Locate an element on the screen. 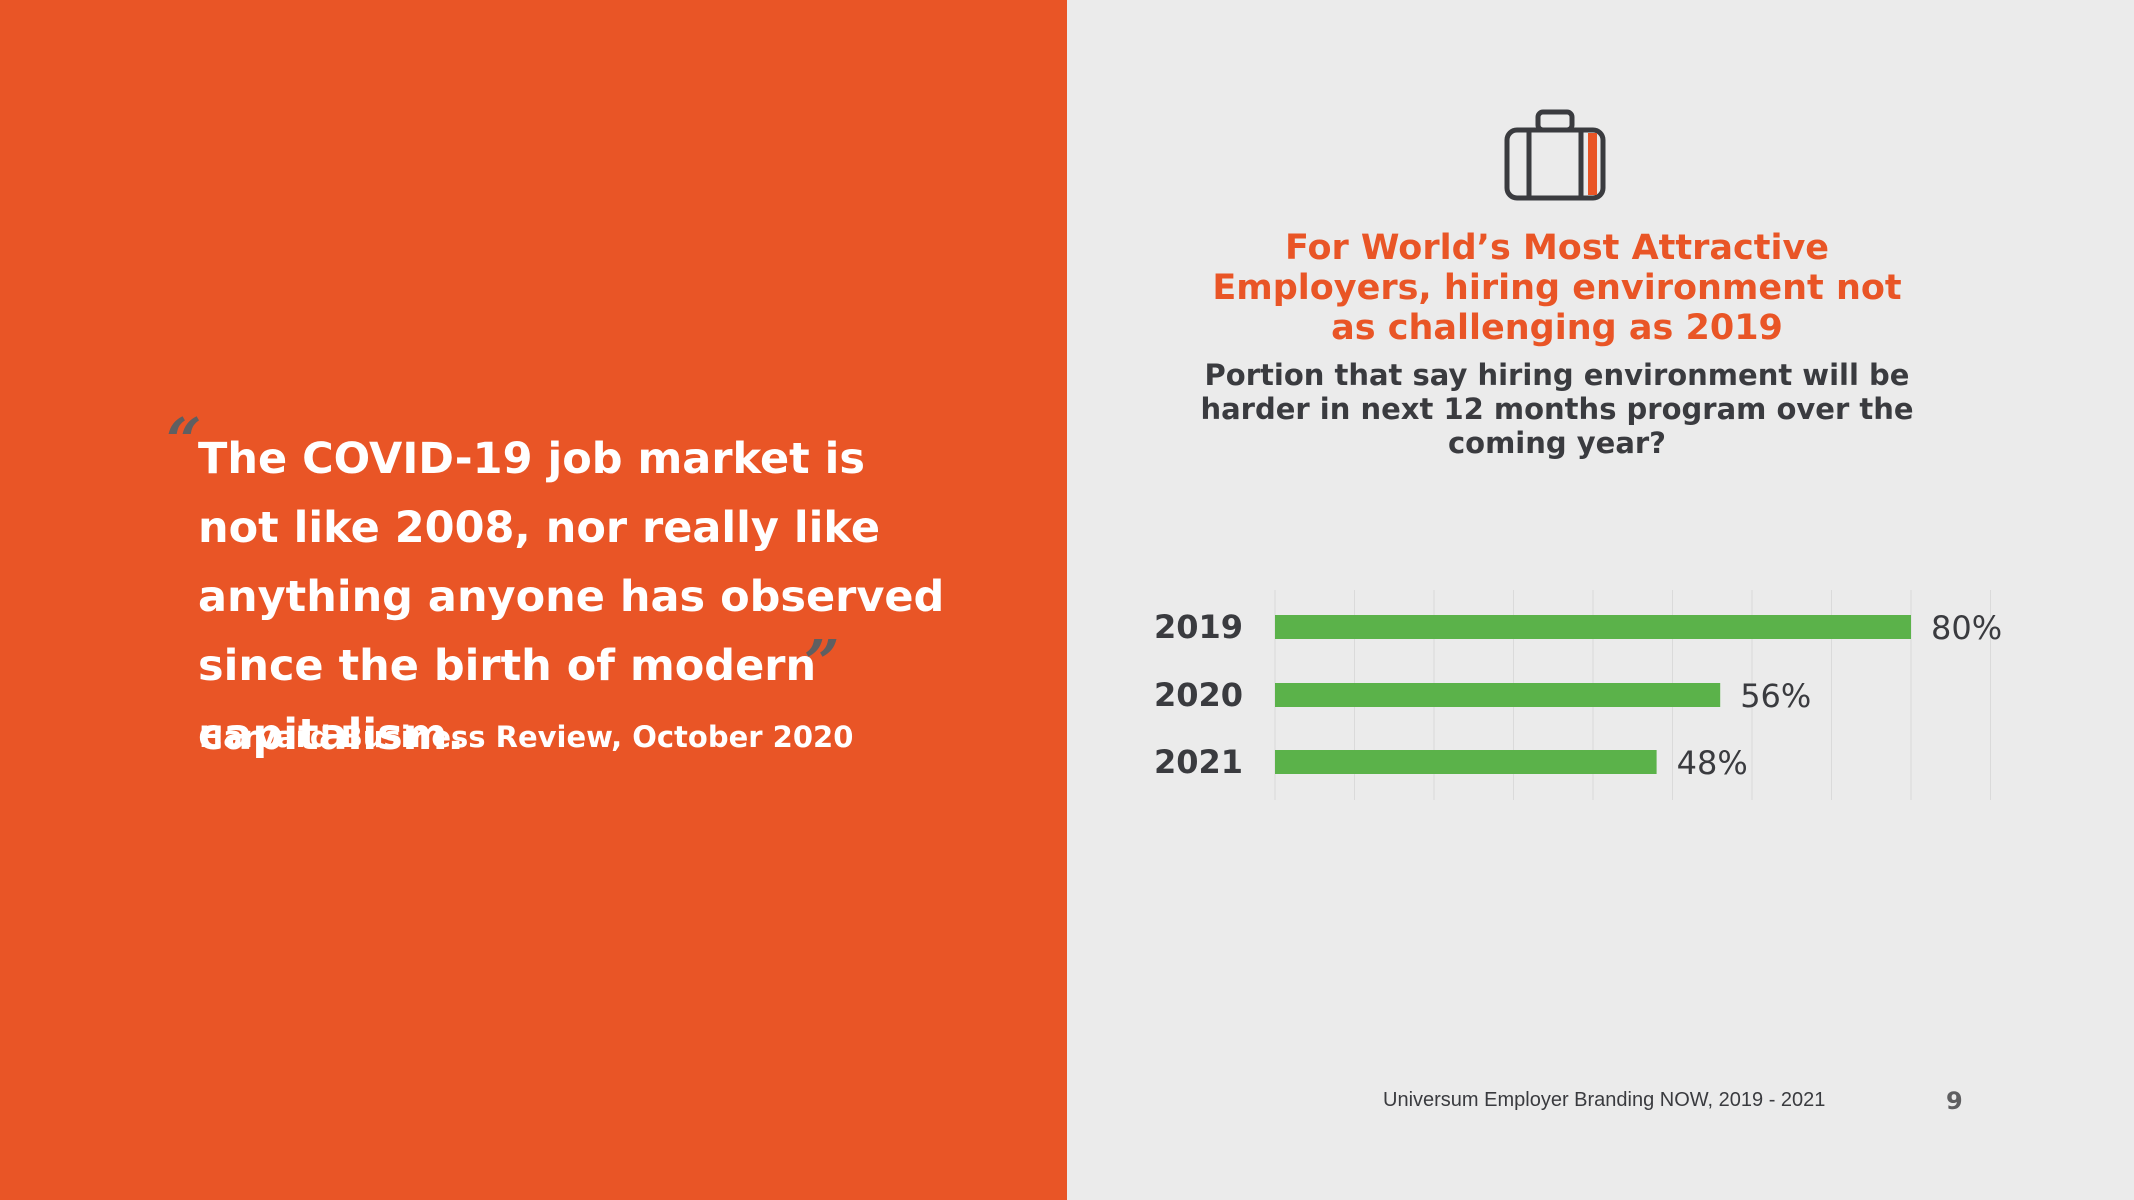 The width and height of the screenshot is (2134, 1200). bar-chart-svg: 2019 80% 2020 56% 2021 48% is located at coordinates (1612, 695).